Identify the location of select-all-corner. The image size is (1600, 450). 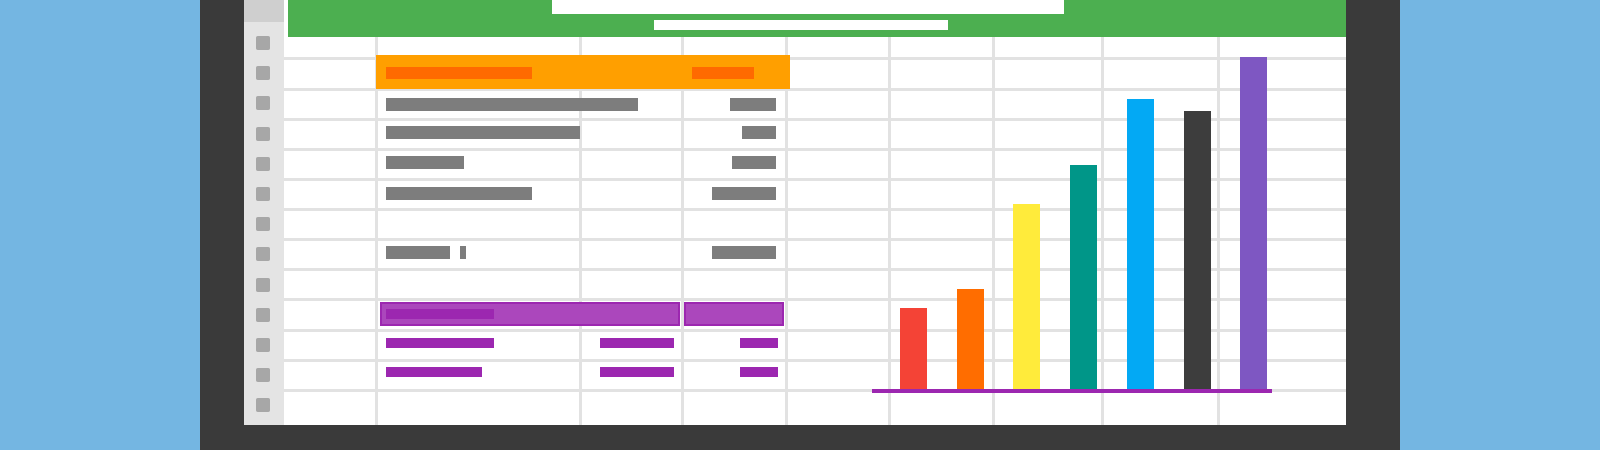
(264, 11).